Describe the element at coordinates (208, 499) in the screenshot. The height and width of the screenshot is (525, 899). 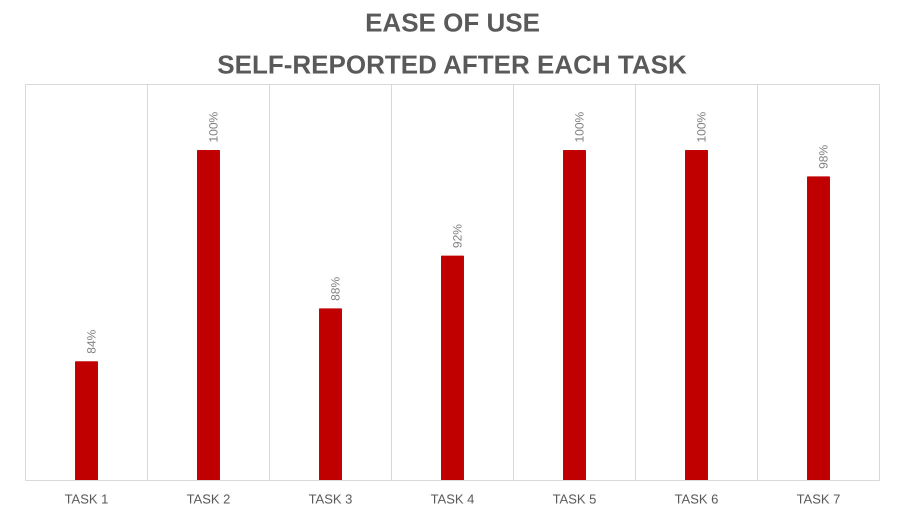
I see `x-tick-label: TASK 2` at that location.